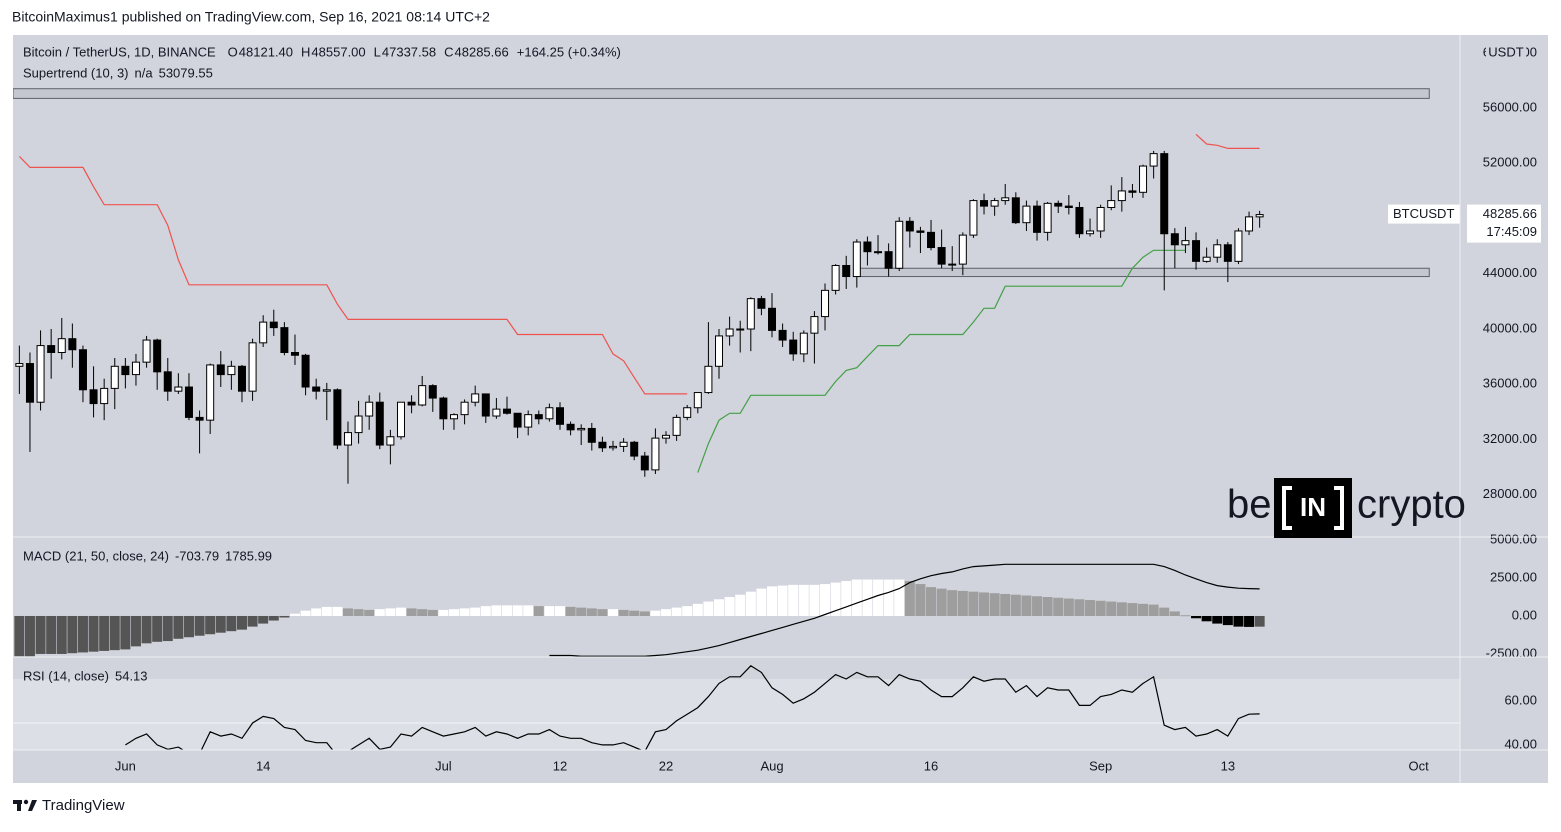  What do you see at coordinates (1510, 162) in the screenshot?
I see `y-tick-label: 52000.00` at bounding box center [1510, 162].